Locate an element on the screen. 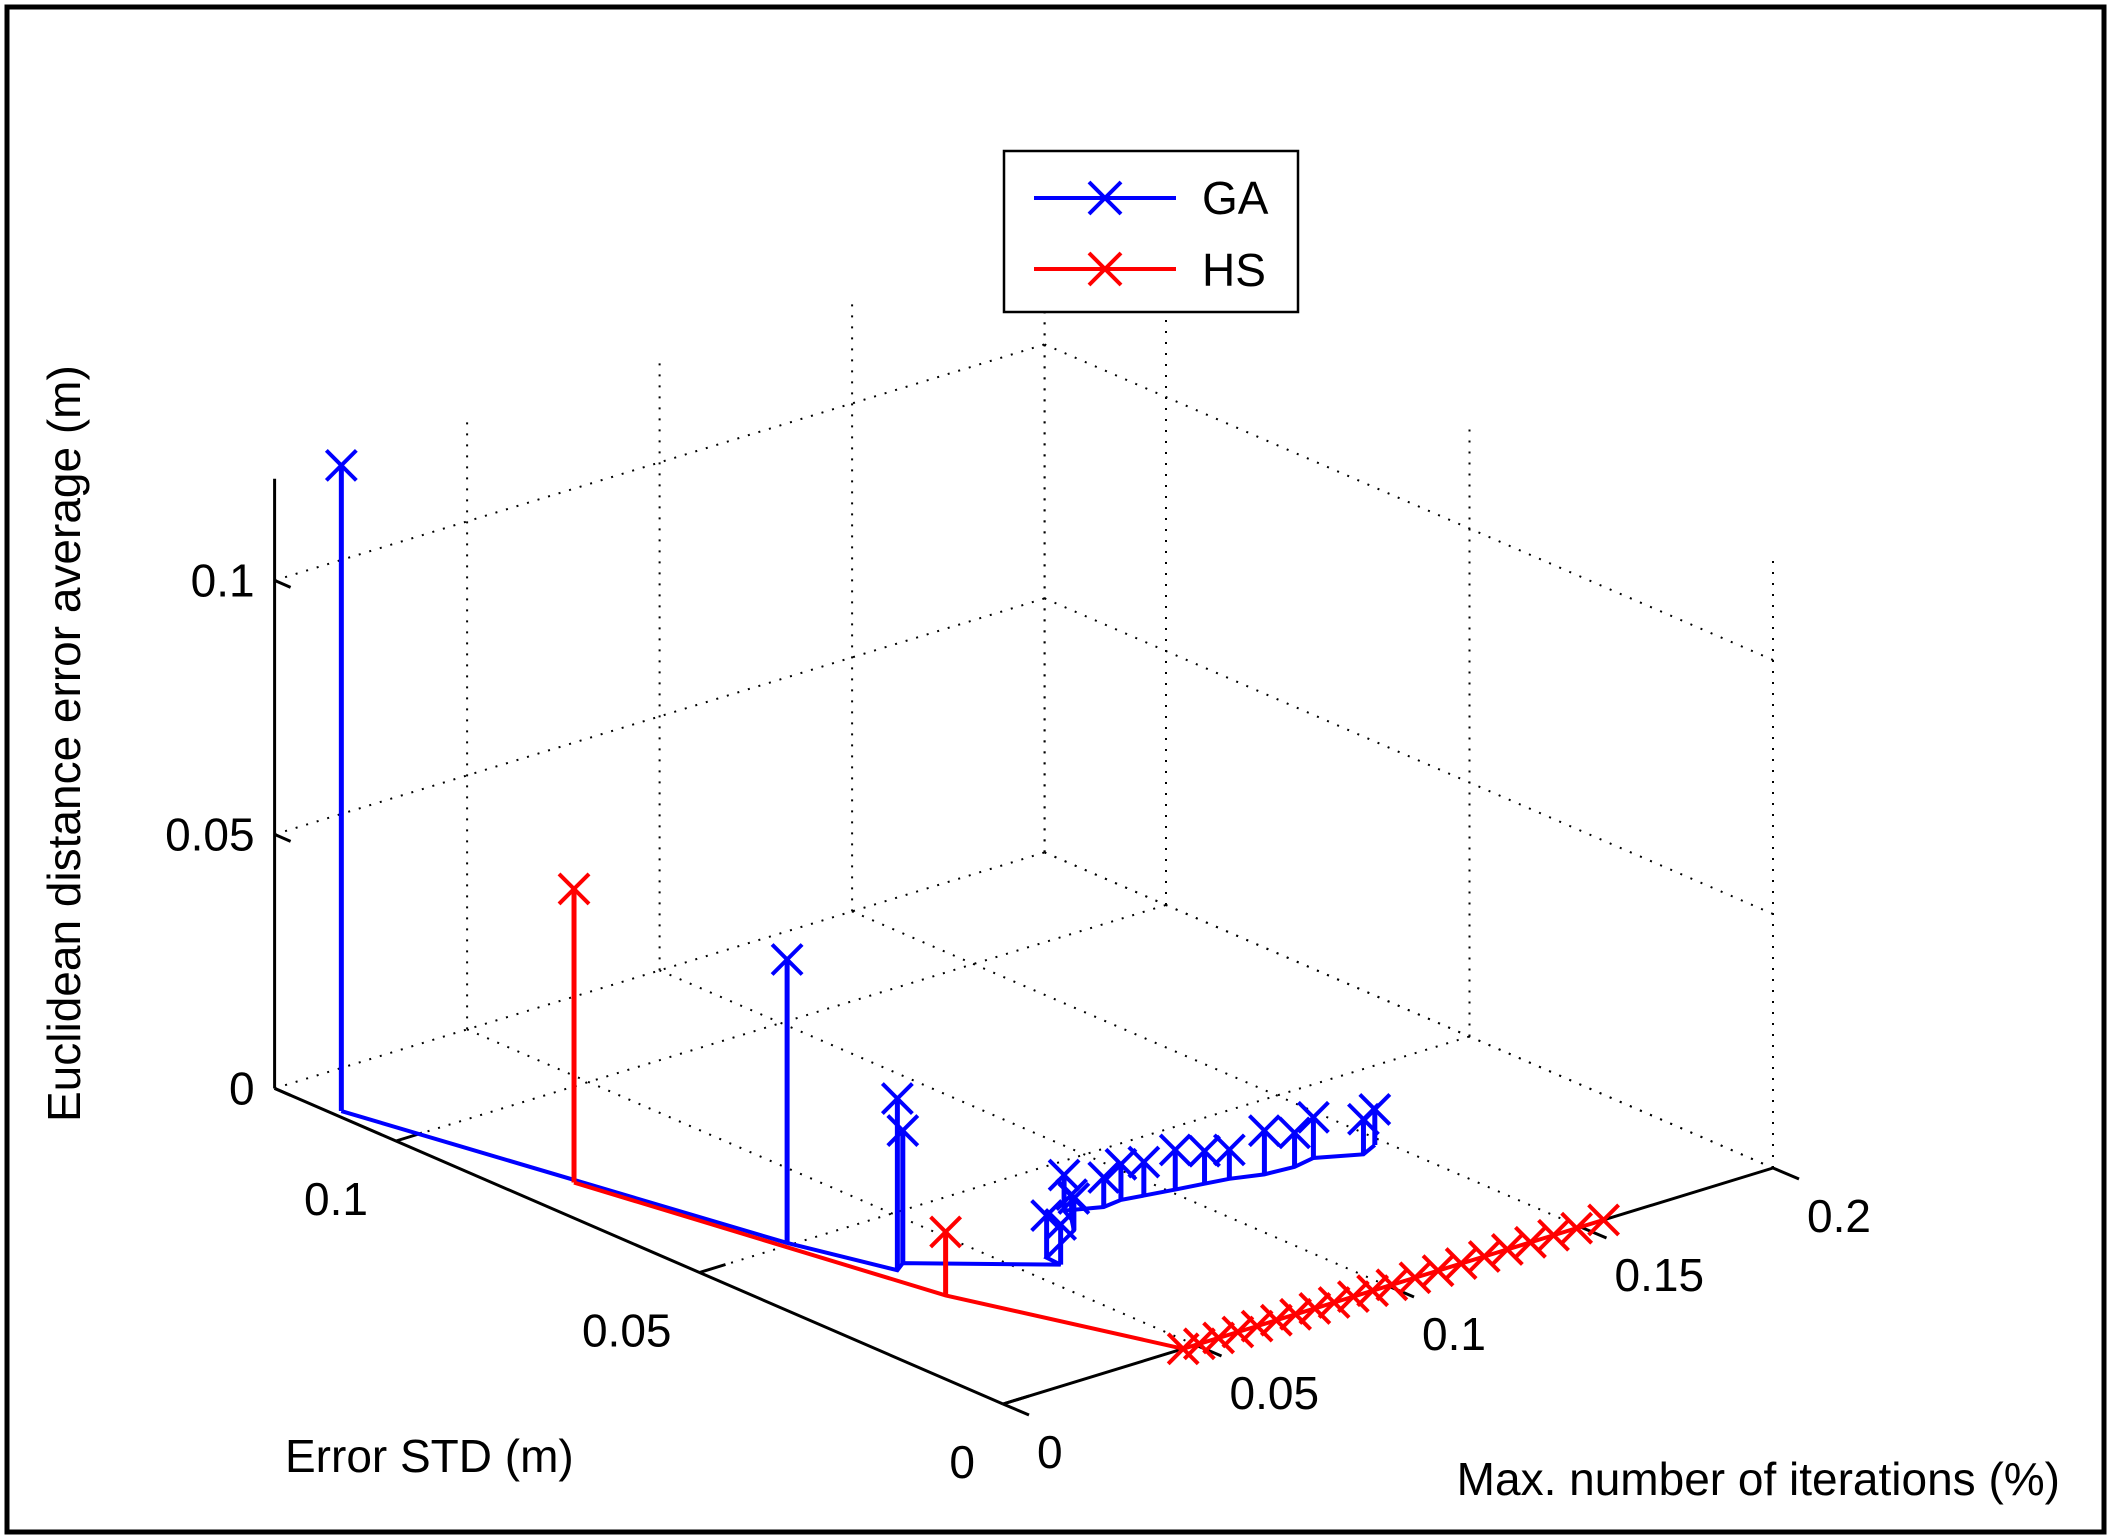 The image size is (2111, 1539). legend-label-ga: GA is located at coordinates (1235, 198).